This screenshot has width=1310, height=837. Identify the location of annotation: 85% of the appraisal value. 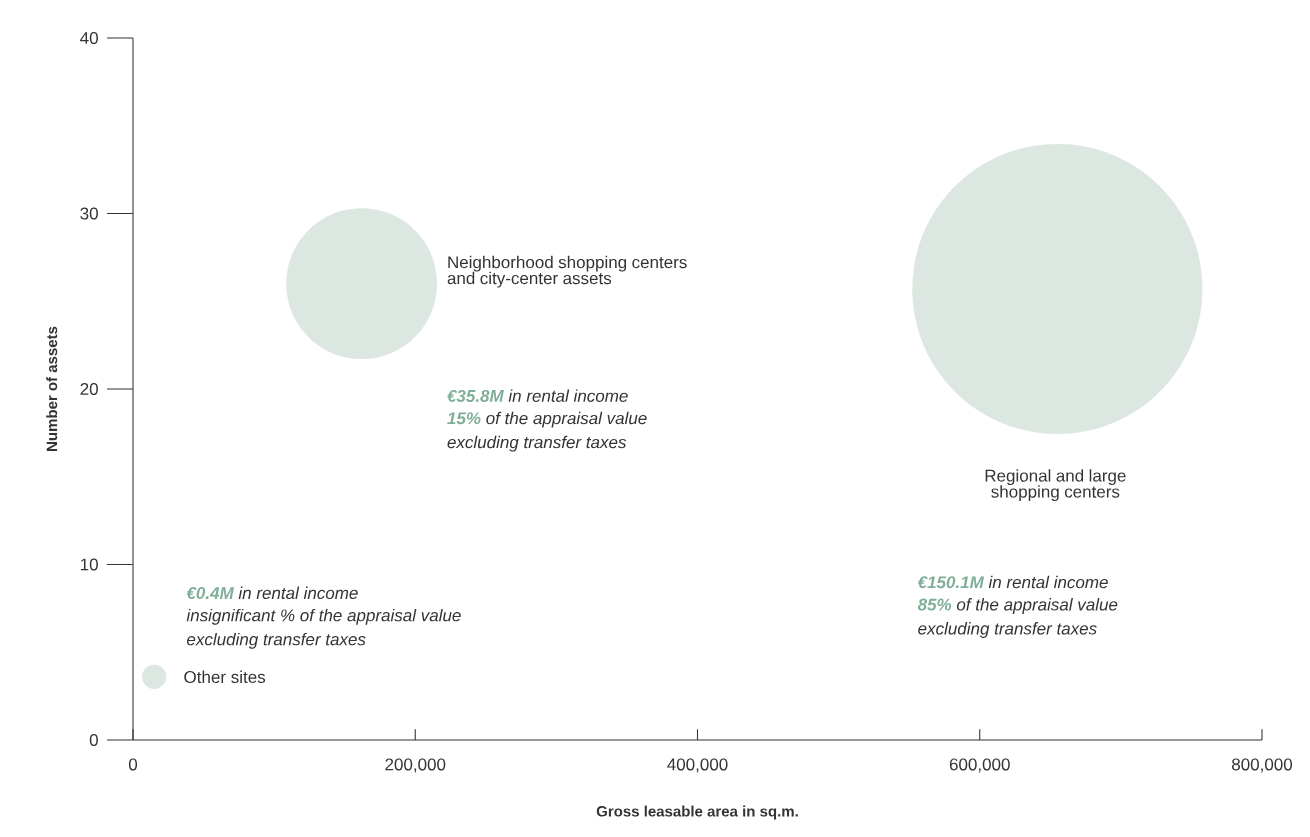
(1017, 606).